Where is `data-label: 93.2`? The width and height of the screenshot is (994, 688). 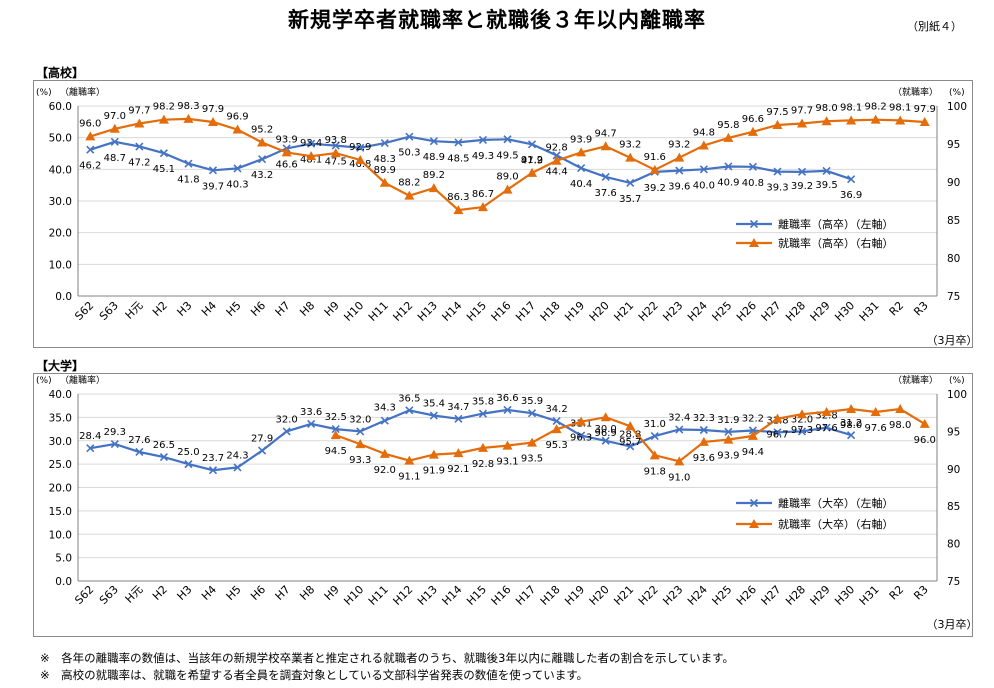
data-label: 93.2 is located at coordinates (679, 145).